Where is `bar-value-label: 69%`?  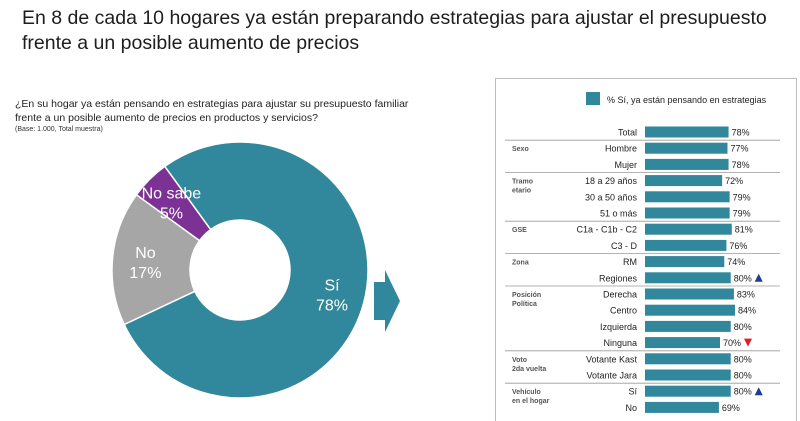
bar-value-label: 69% is located at coordinates (731, 408).